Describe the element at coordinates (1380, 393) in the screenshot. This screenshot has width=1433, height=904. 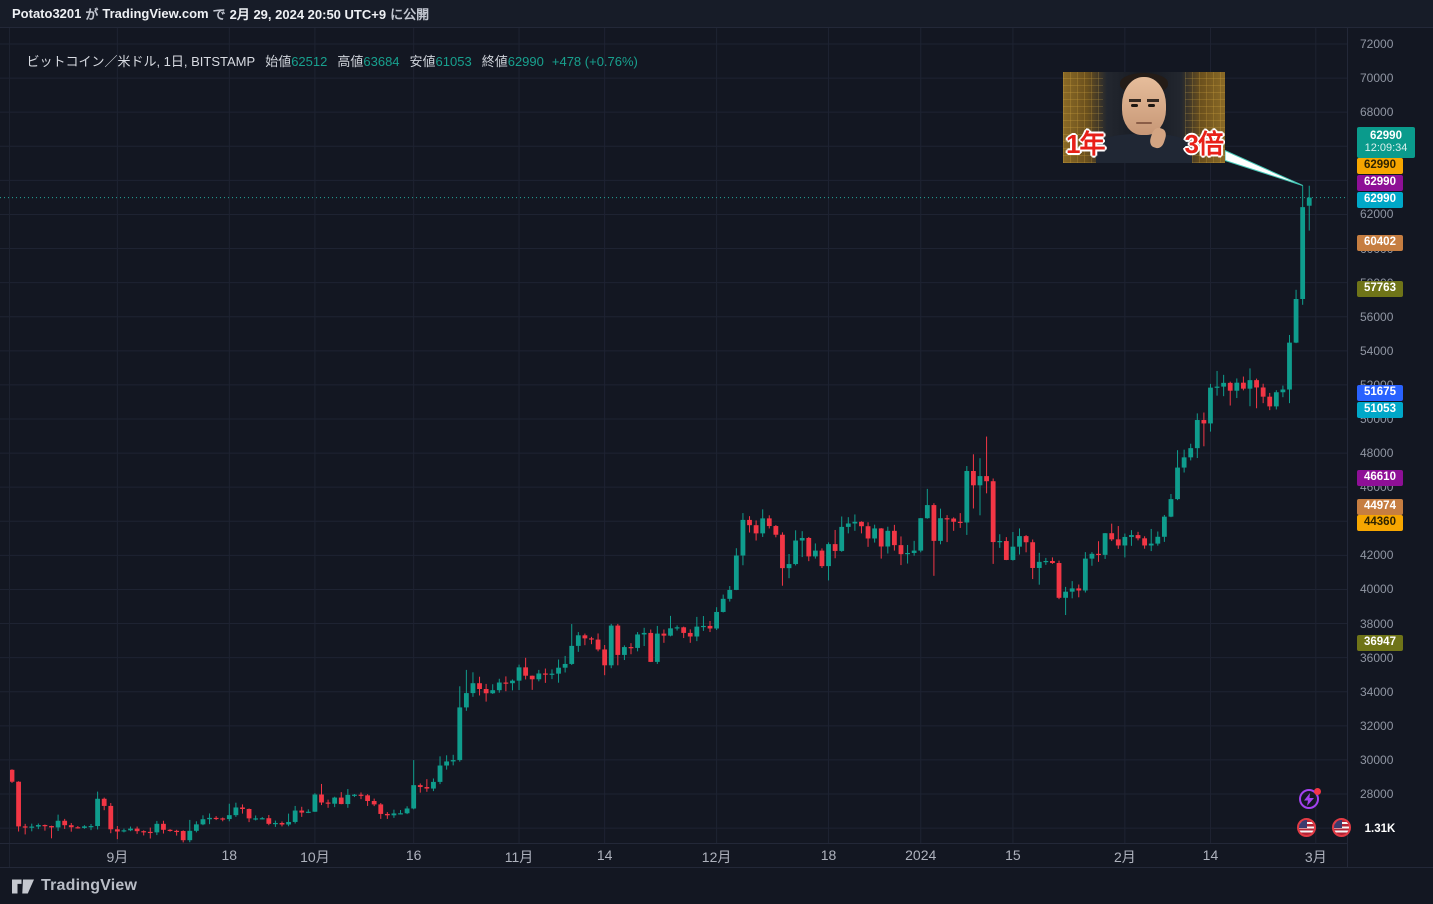
I see `price-label-blue: 51675` at that location.